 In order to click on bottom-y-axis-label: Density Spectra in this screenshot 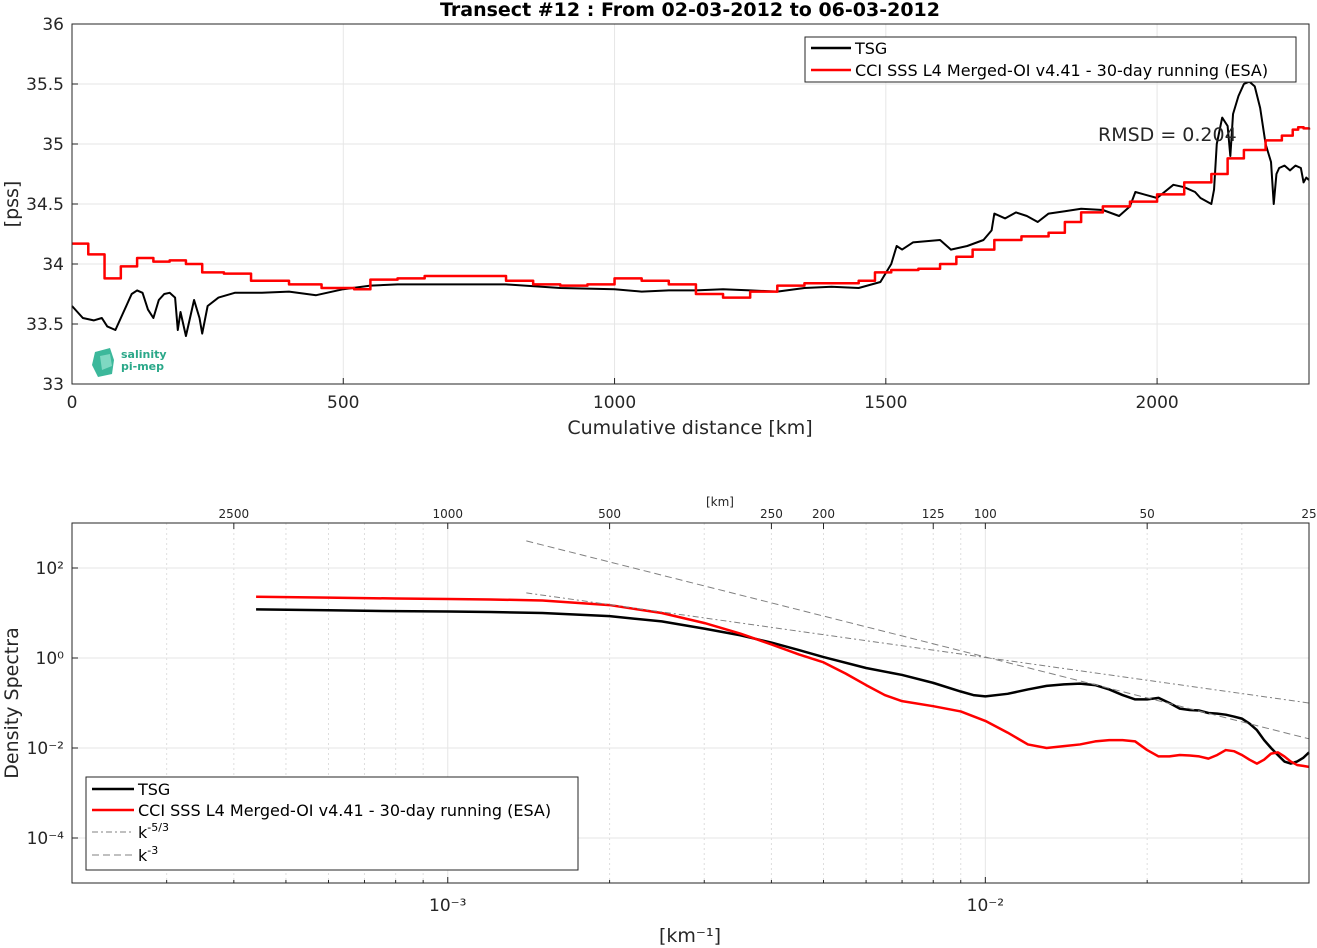, I will do `click(12, 702)`.